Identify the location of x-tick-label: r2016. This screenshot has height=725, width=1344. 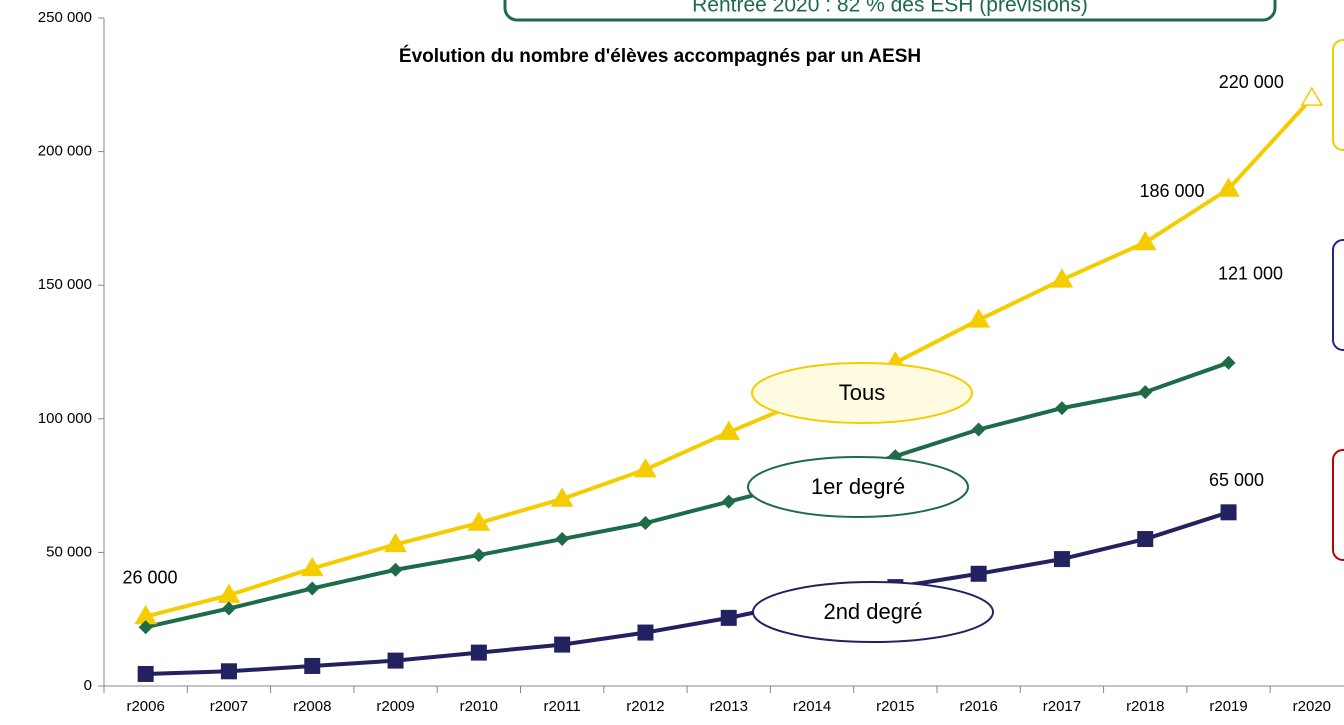
(978, 706).